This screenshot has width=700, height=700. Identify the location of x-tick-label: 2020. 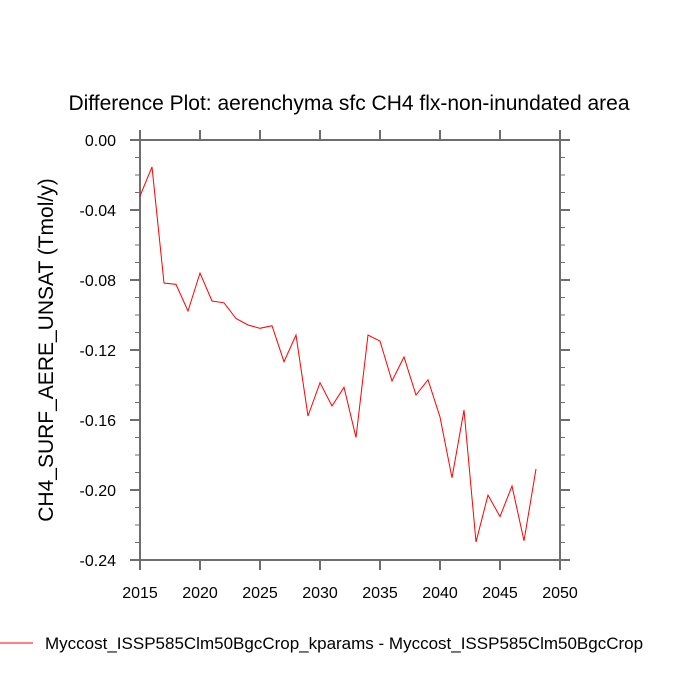
(200, 593).